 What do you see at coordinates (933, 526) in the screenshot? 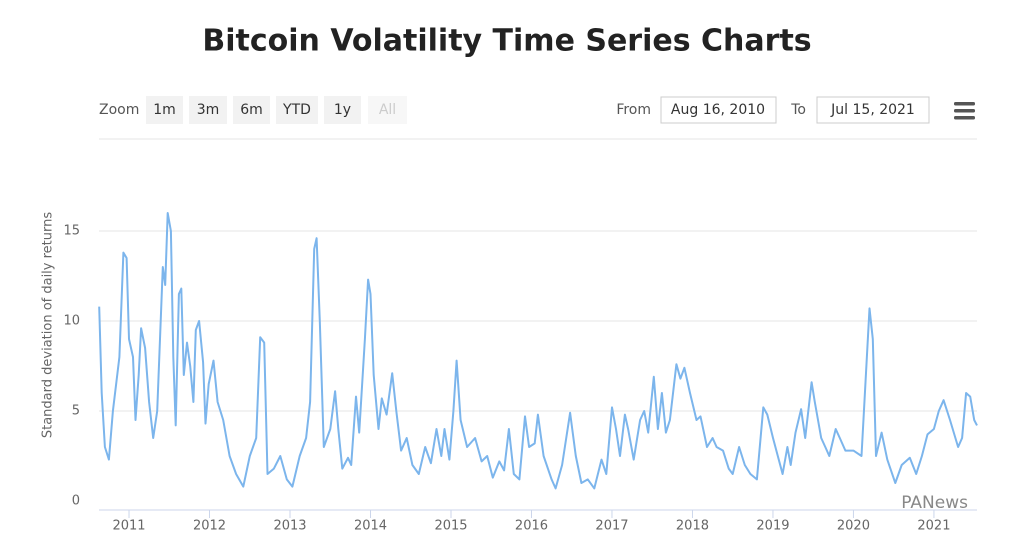
I see `x-tick-label: 2021` at bounding box center [933, 526].